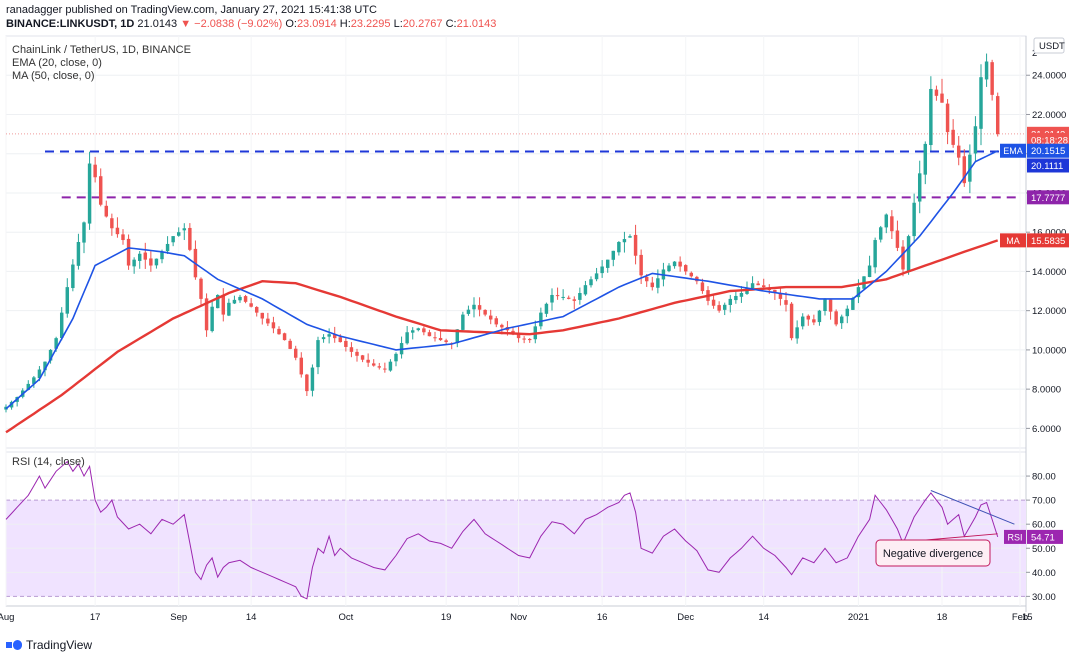  Describe the element at coordinates (345, 24) in the screenshot. I see `high-label: H:` at that location.